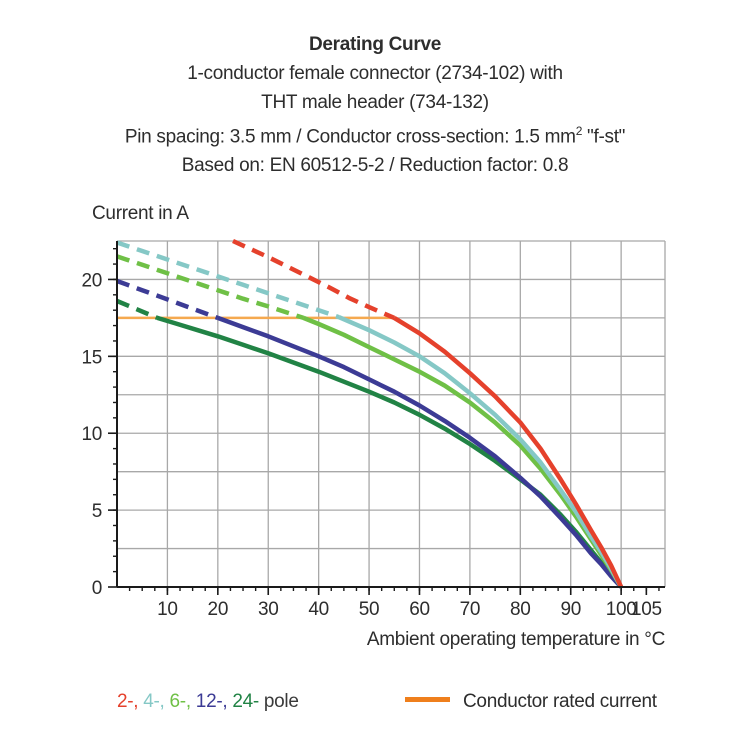 The image size is (750, 750). Describe the element at coordinates (375, 102) in the screenshot. I see `subtitle-line-2: THT male header (734-132)` at that location.